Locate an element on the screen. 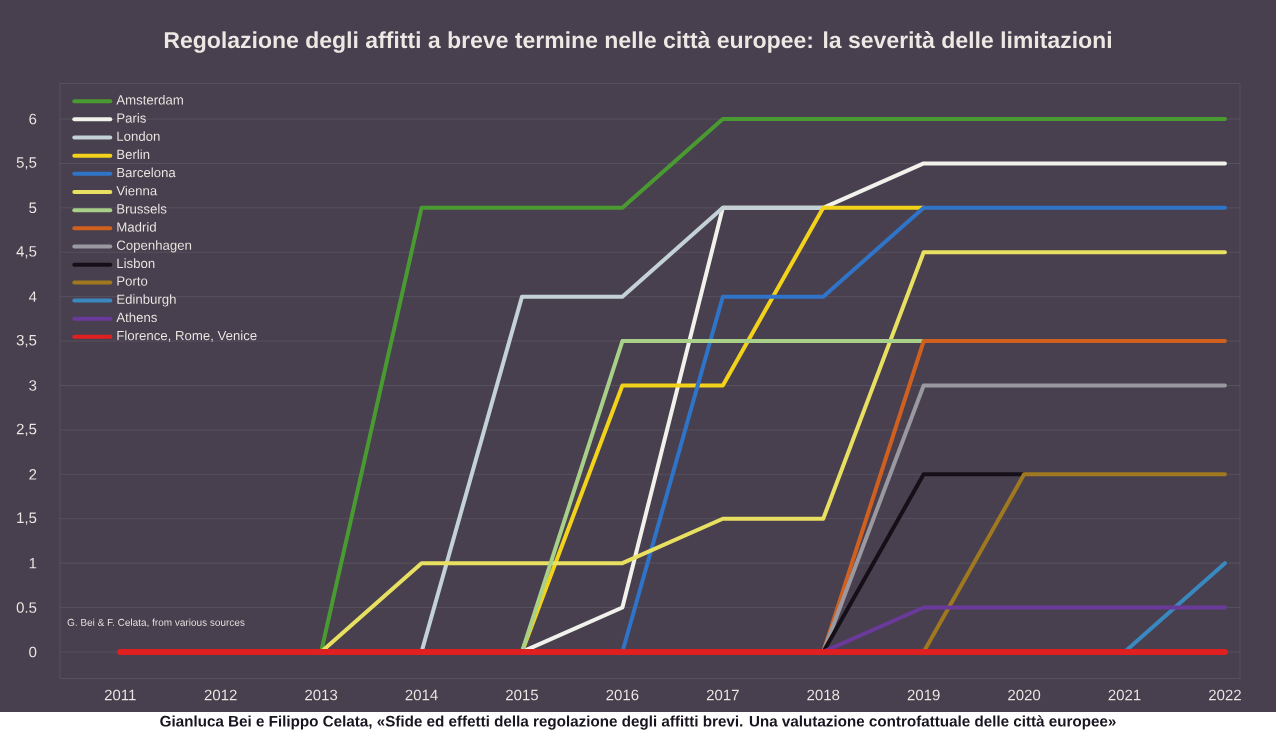  legend-label: Porto is located at coordinates (132, 281).